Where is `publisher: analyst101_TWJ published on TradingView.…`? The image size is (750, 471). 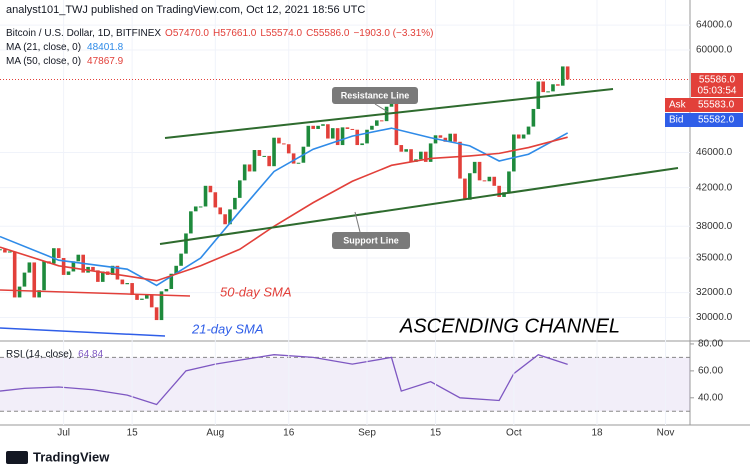
publisher: analyst101_TWJ published on TradingView.… is located at coordinates (185, 10).